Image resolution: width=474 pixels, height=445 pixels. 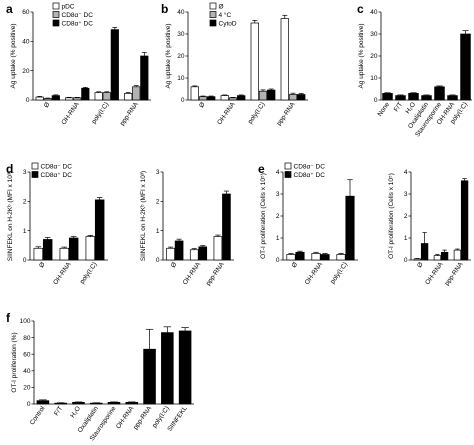 I want to click on category-label: poly(I:C), so click(x=101, y=113).